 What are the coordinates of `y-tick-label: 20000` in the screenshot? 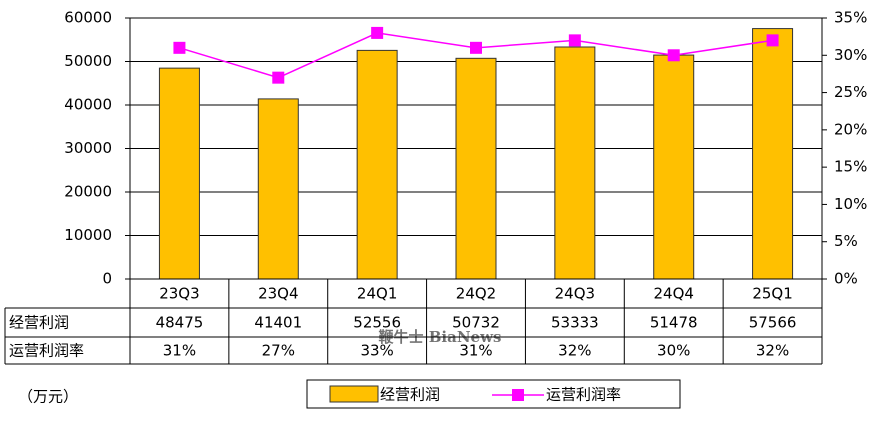 It's located at (88, 192).